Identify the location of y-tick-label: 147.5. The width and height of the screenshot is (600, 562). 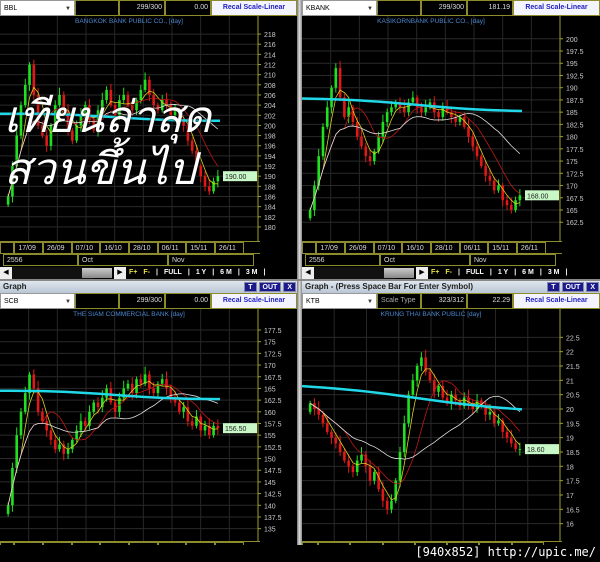
(273, 471).